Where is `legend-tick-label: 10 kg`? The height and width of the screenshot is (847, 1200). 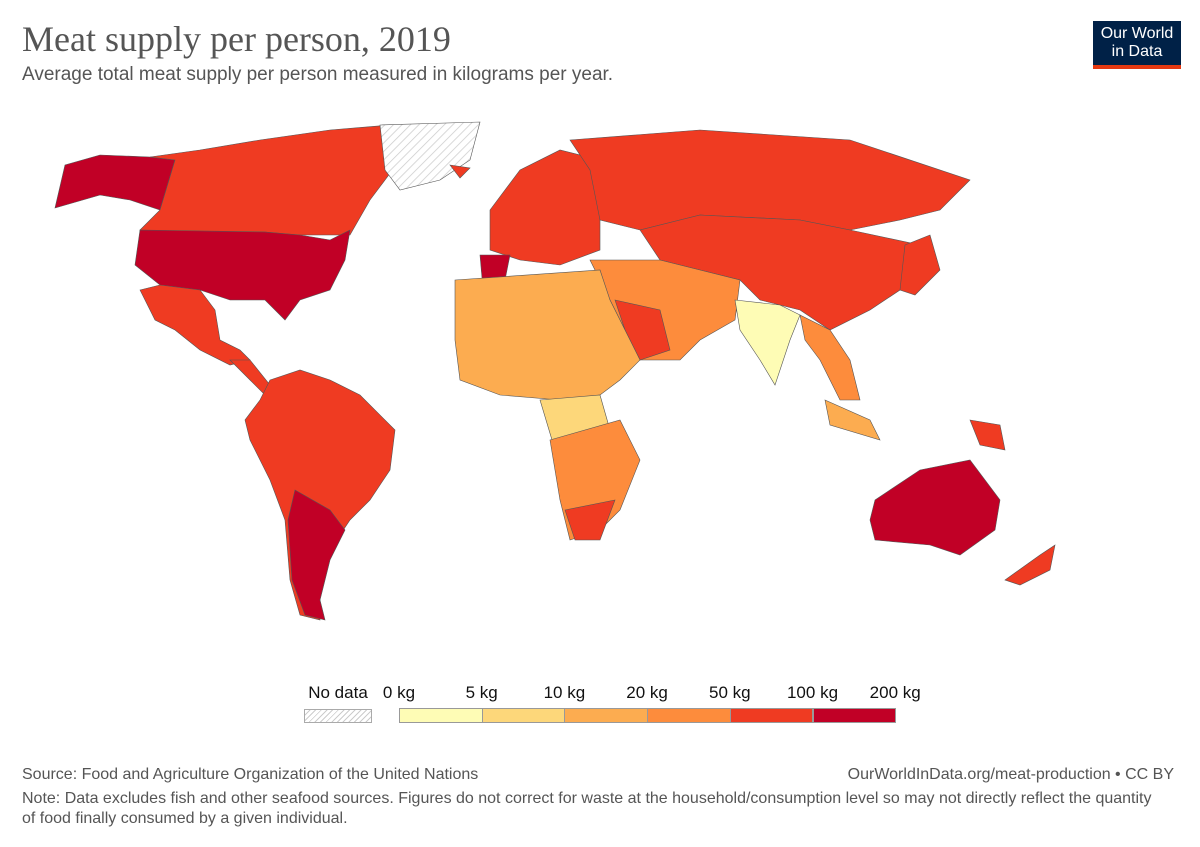
legend-tick-label: 10 kg is located at coordinates (564, 692).